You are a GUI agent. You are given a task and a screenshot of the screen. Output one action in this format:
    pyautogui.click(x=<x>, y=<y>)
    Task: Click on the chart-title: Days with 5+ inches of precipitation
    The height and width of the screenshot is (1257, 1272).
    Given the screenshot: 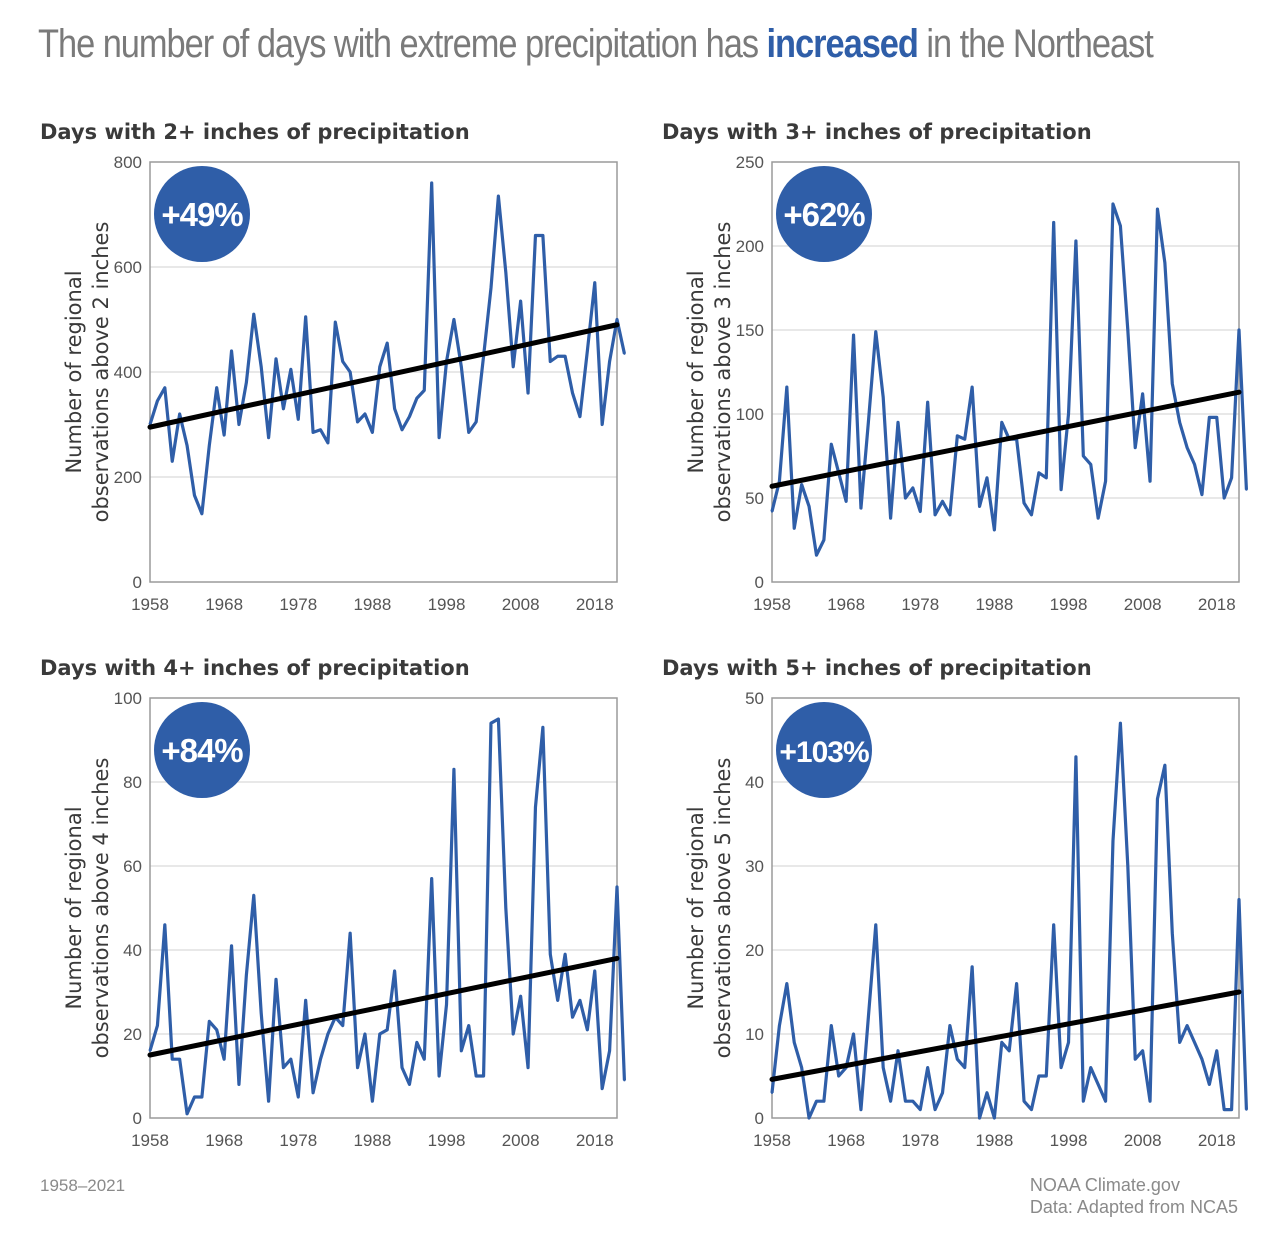 What is the action you would take?
    pyautogui.click(x=877, y=668)
    